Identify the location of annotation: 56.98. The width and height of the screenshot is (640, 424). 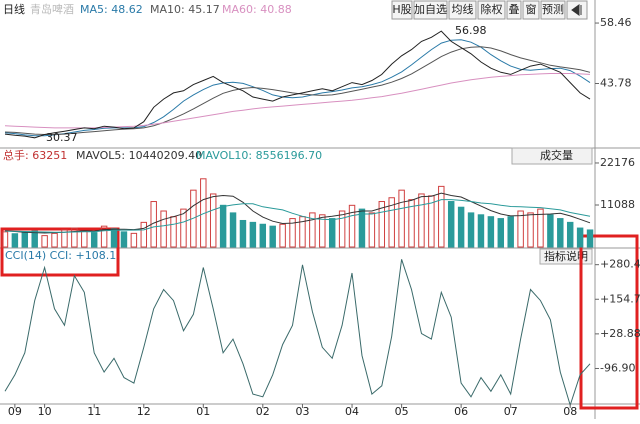
(471, 30).